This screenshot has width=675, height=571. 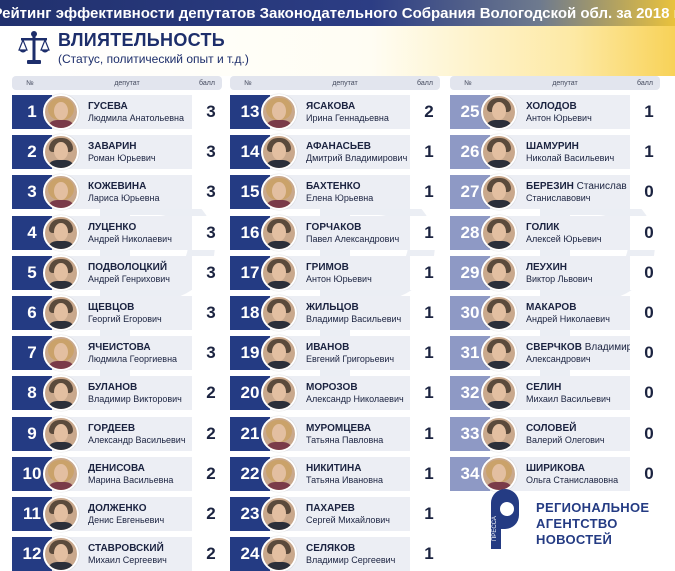 I want to click on surname-text: СТАВРОВСКИЙ, so click(x=126, y=549).